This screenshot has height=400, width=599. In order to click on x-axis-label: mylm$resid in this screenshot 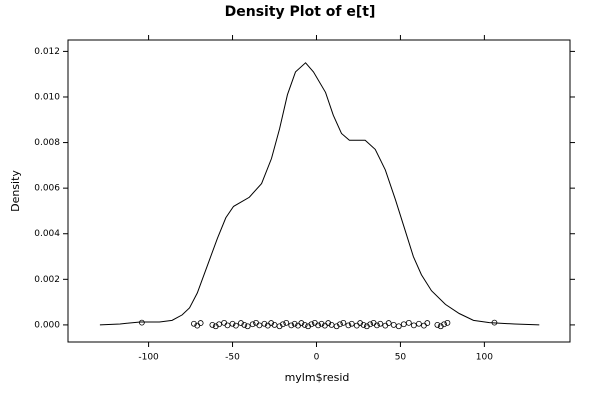, I will do `click(317, 377)`.